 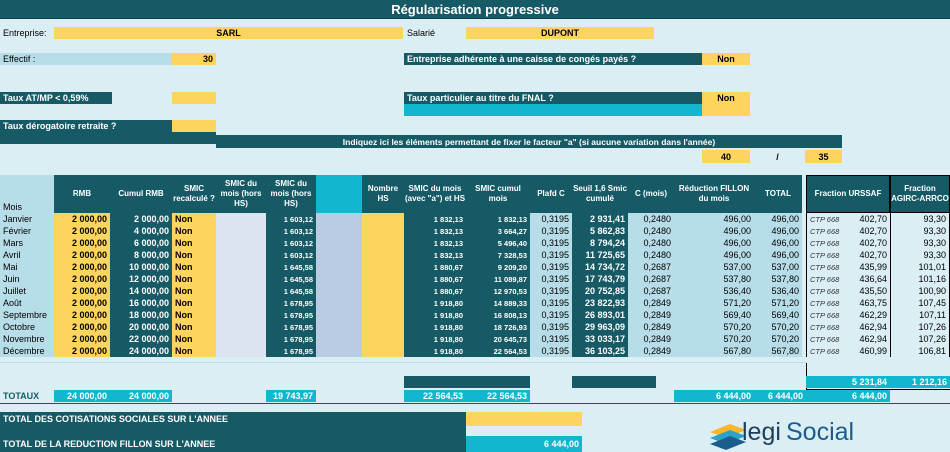 What do you see at coordinates (141, 267) in the screenshot?
I see `cell-cumul: 10 000,00` at bounding box center [141, 267].